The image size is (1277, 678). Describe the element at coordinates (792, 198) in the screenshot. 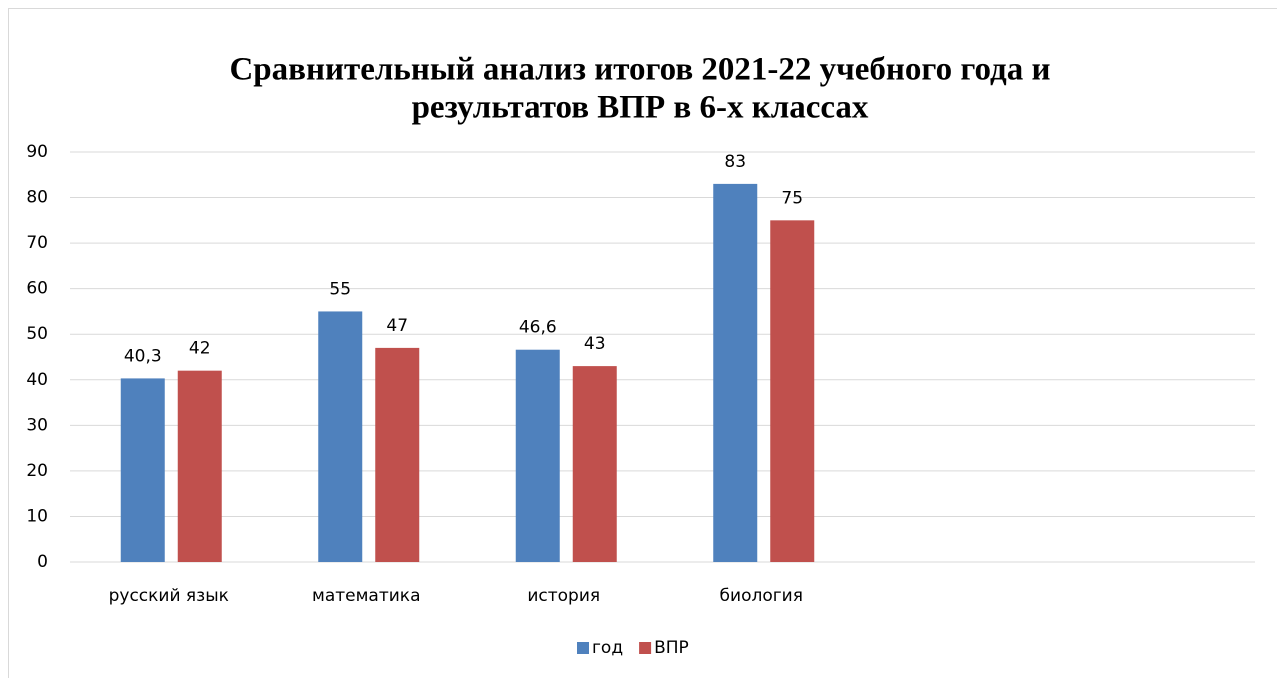

I see `data-label: 75` at that location.